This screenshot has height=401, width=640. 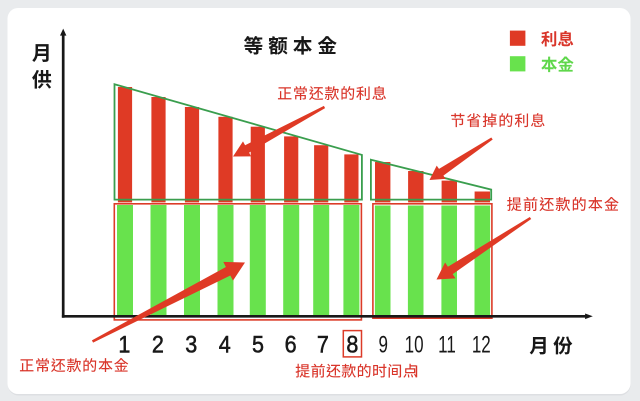 What do you see at coordinates (124, 344) in the screenshot?
I see `svg-text: 1` at bounding box center [124, 344].